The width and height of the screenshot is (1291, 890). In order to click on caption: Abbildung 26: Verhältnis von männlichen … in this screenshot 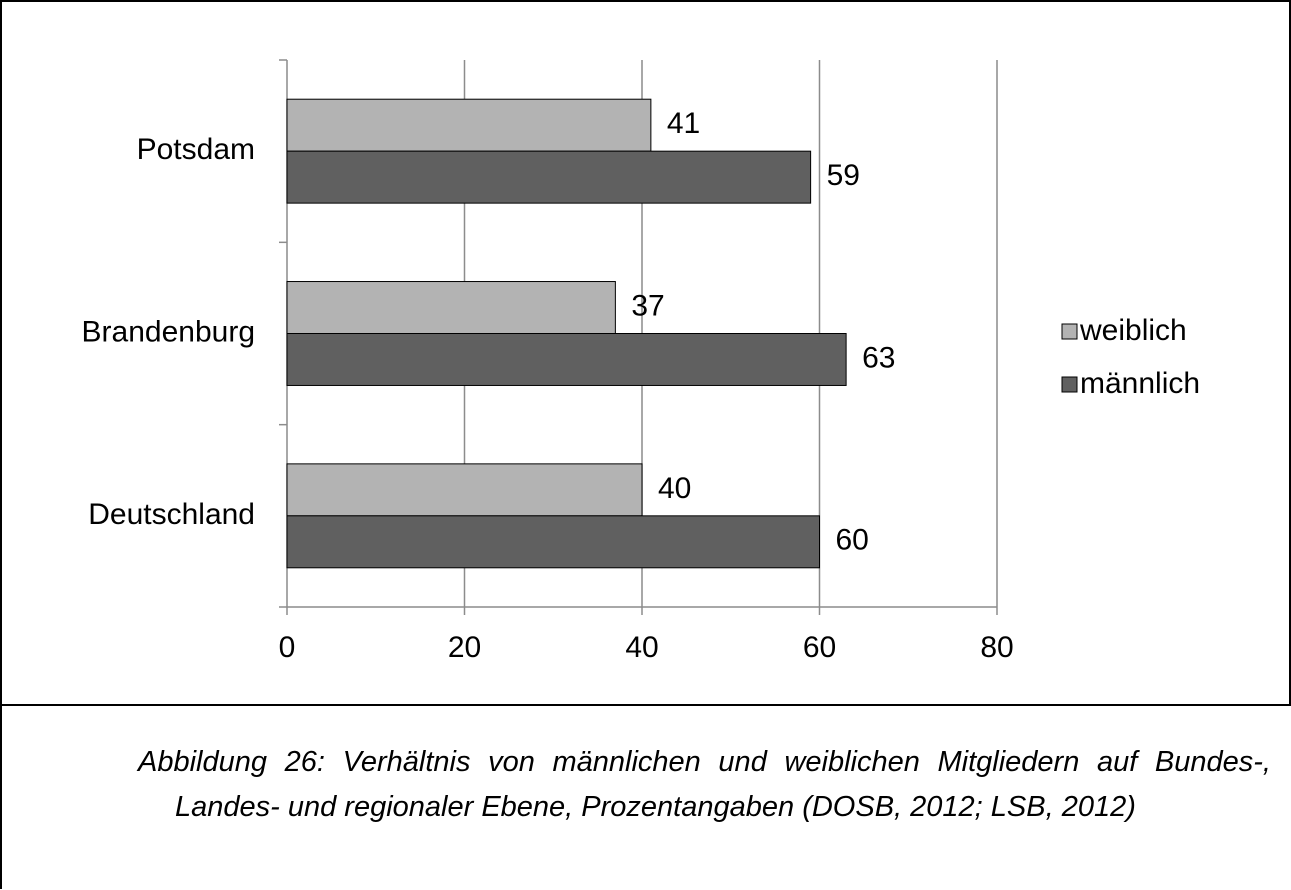, I will do `click(704, 784)`.